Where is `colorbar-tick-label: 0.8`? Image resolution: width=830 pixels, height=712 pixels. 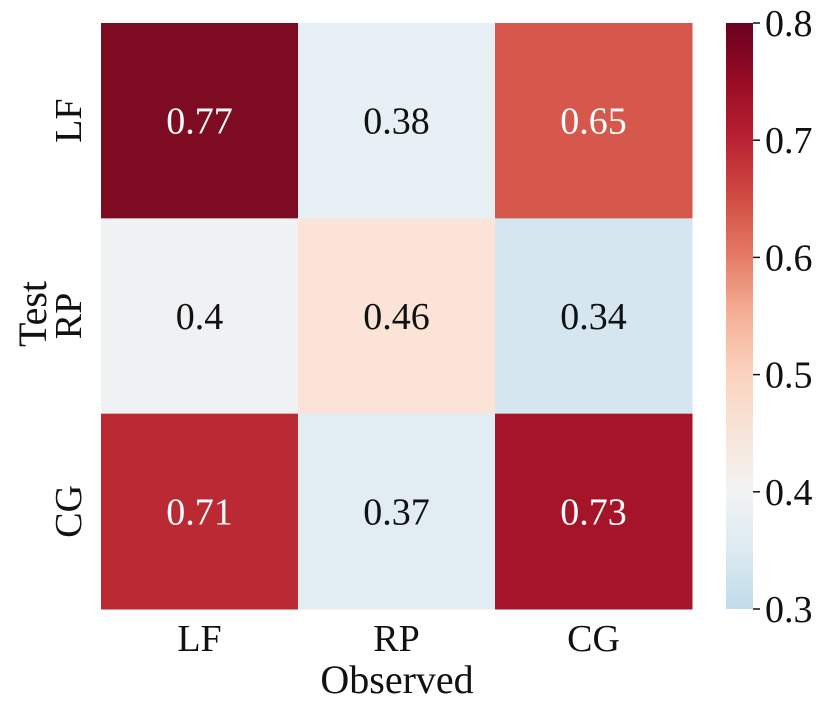 colorbar-tick-label: 0.8 is located at coordinates (789, 24).